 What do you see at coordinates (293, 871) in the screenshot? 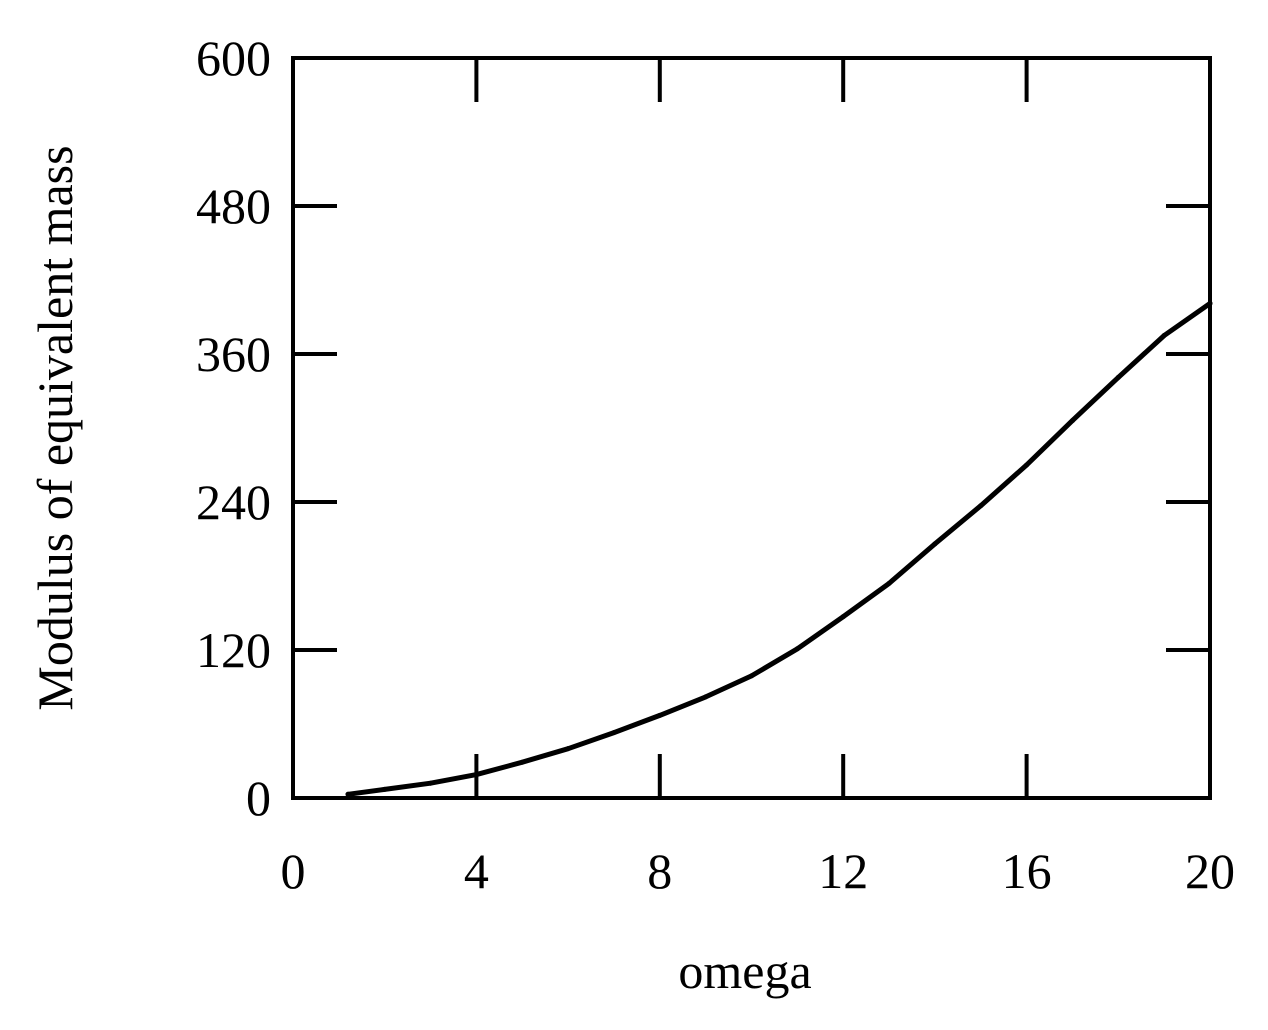
I see `x-tick-label: 0` at bounding box center [293, 871].